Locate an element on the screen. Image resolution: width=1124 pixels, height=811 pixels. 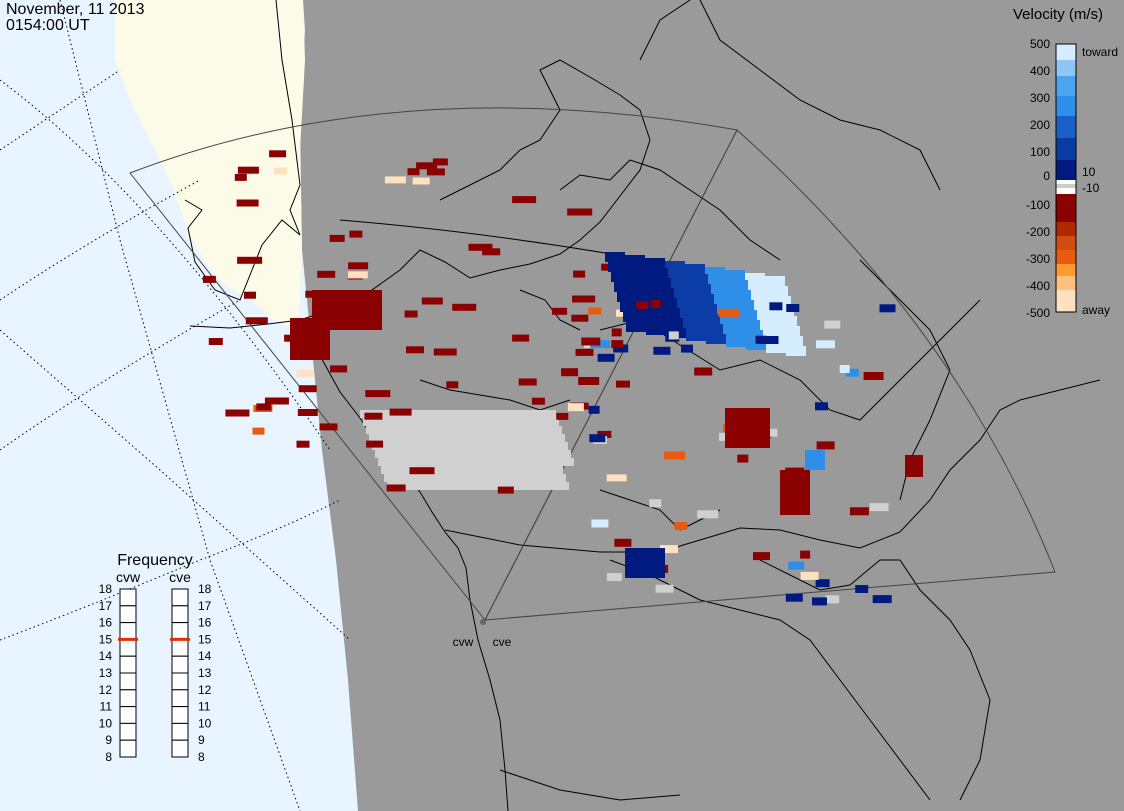
frequency-scale-label-right: 8 is located at coordinates (201, 757).